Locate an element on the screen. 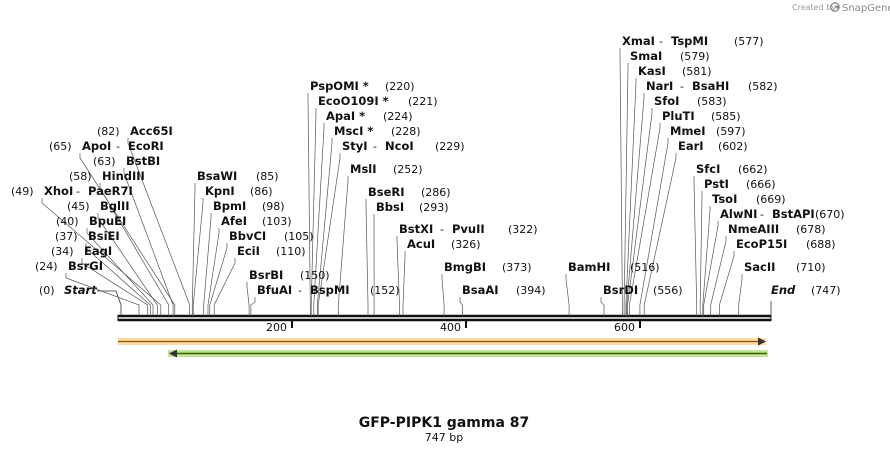 Image resolution: width=890 pixels, height=453 pixels. credit-prefix: Created by is located at coordinates (814, 7).